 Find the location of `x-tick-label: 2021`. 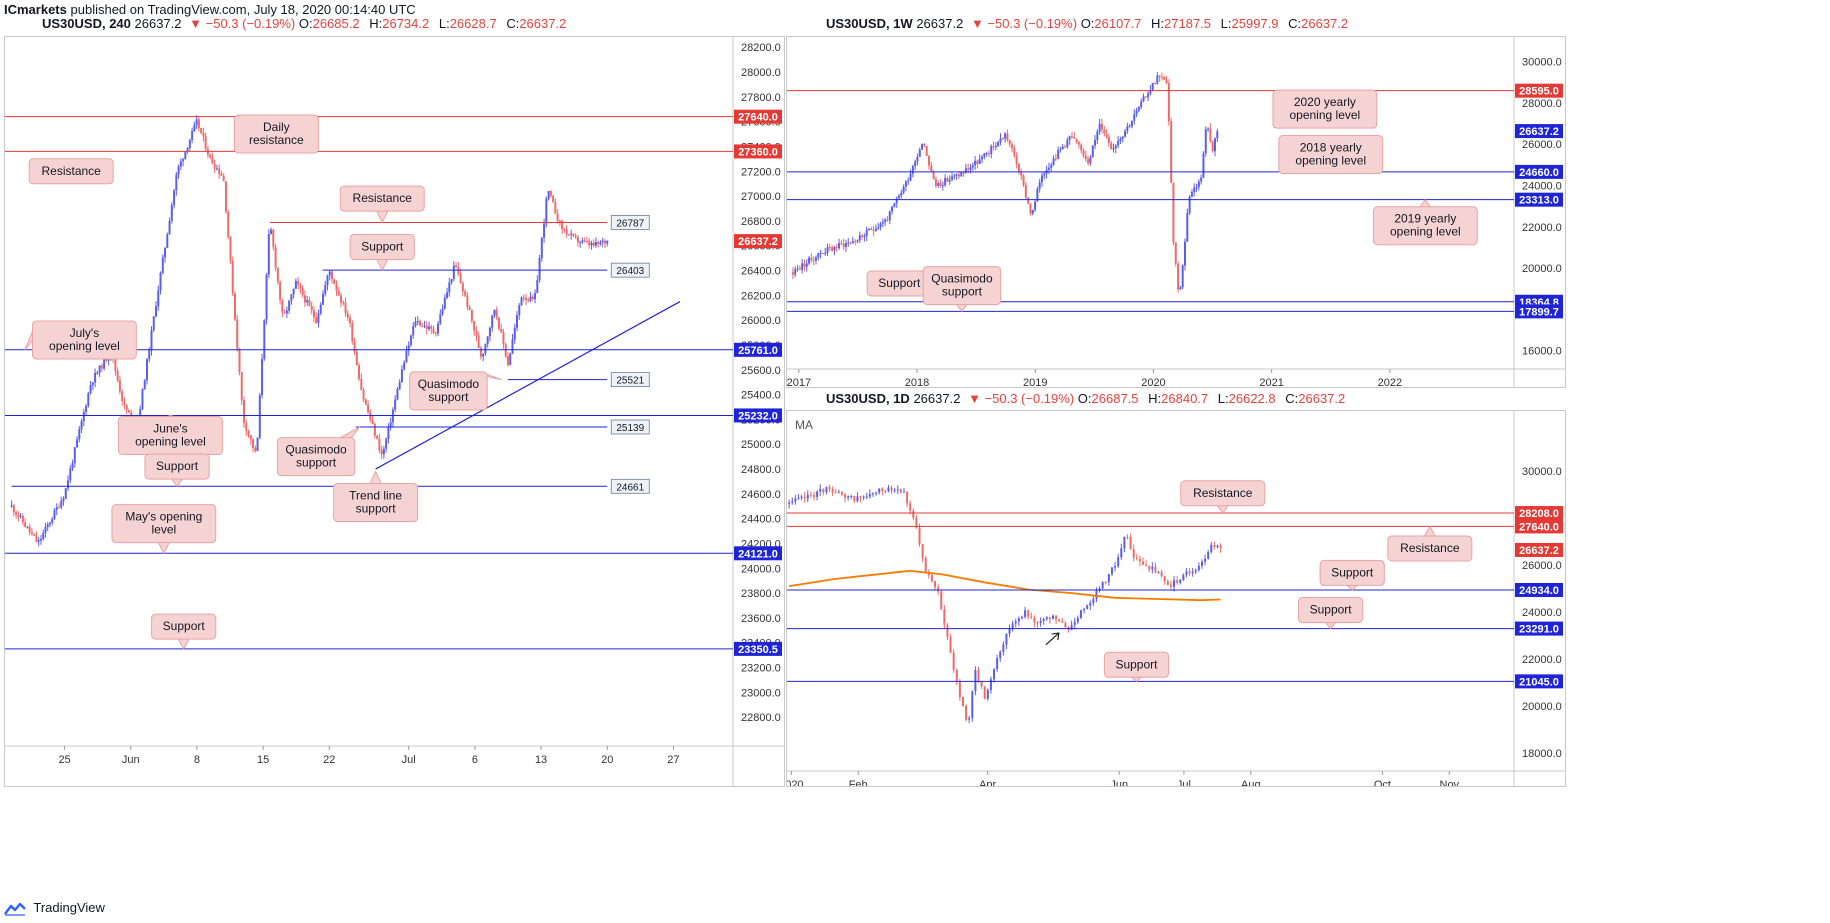

x-tick-label: 2021 is located at coordinates (1271, 382).